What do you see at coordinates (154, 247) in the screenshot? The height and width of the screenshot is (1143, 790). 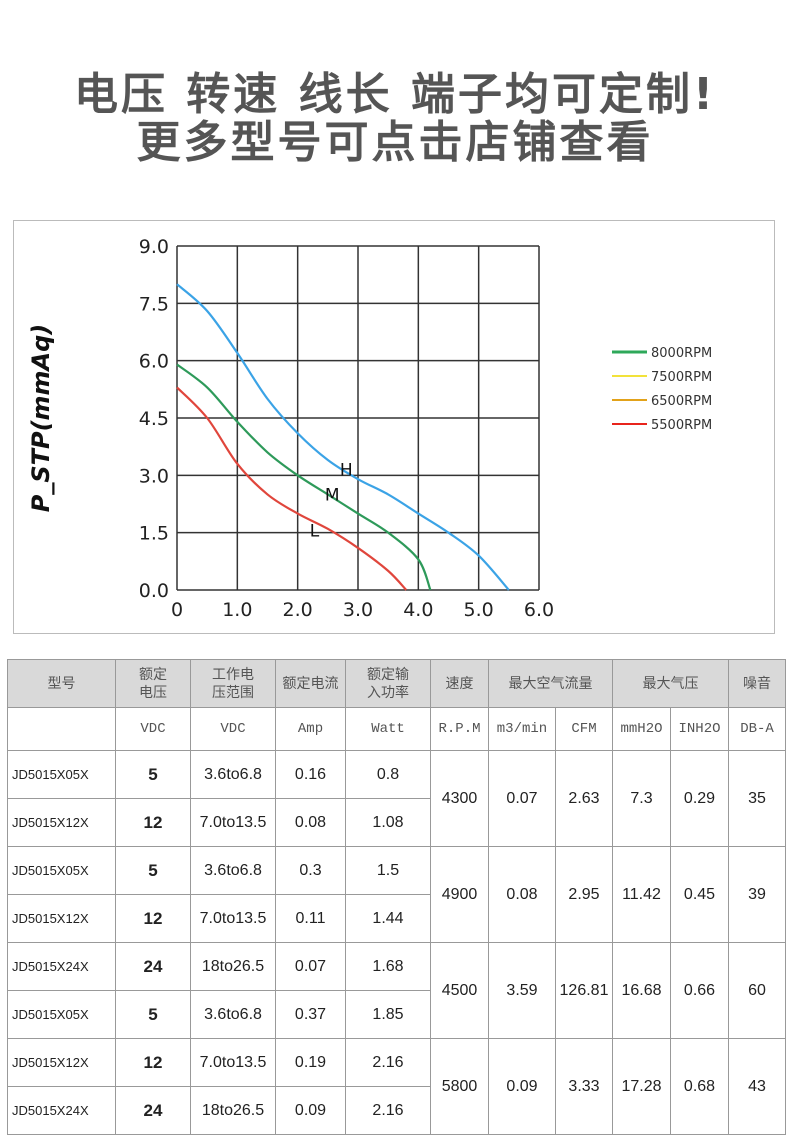 I see `y-tick-label: 9.0` at bounding box center [154, 247].